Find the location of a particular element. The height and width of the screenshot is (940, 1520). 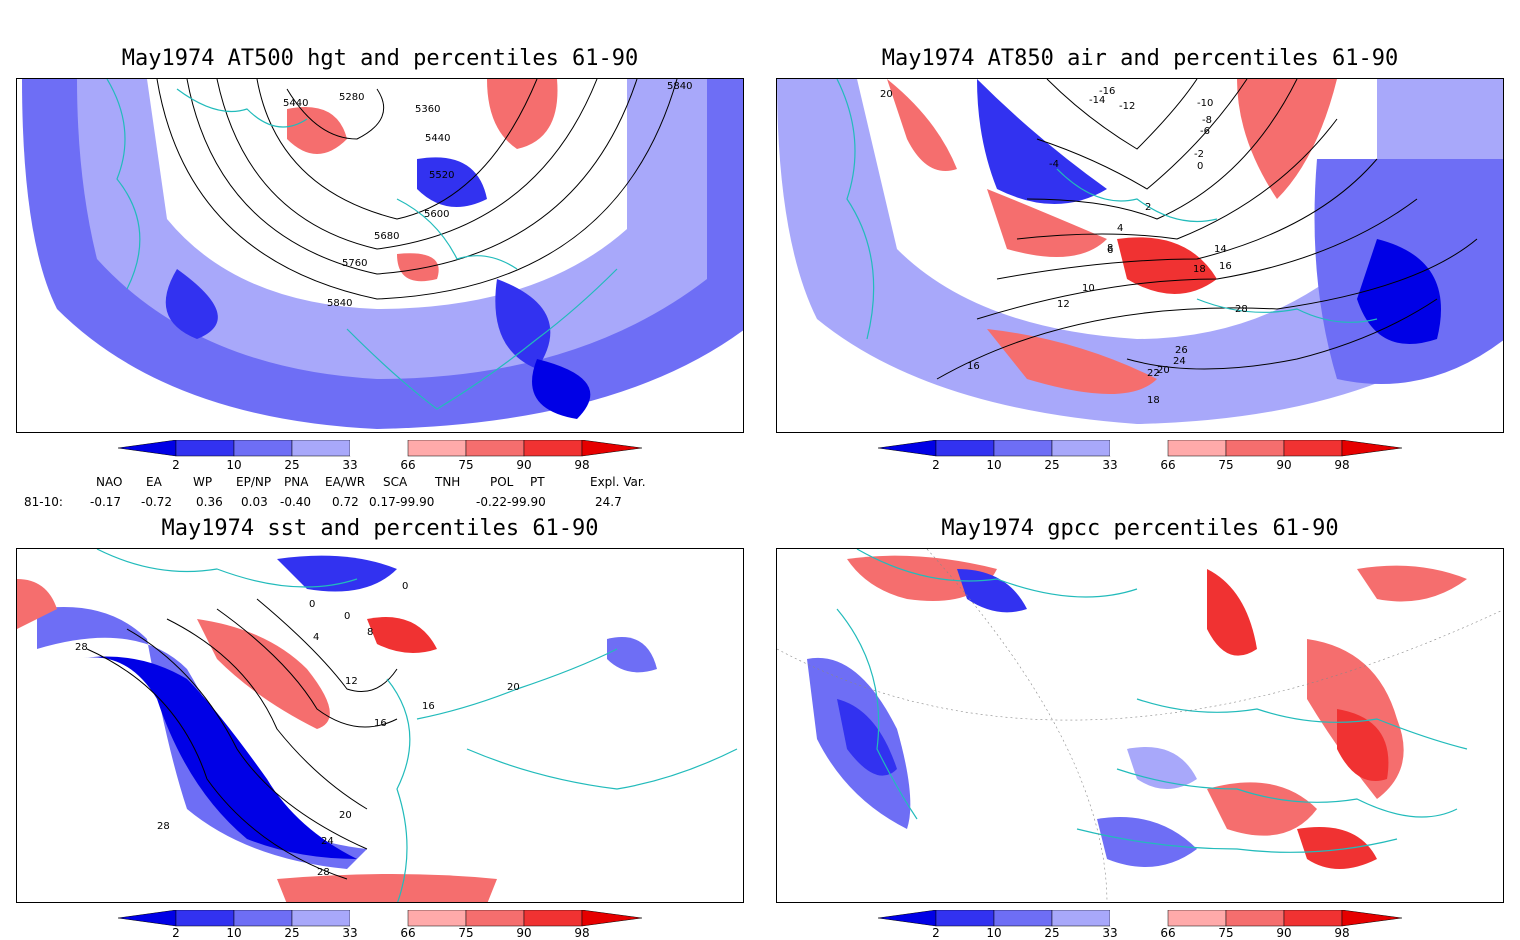

panel-title-air: May1974 AT850 air and percentiles 61-90 is located at coordinates (1140, 58).